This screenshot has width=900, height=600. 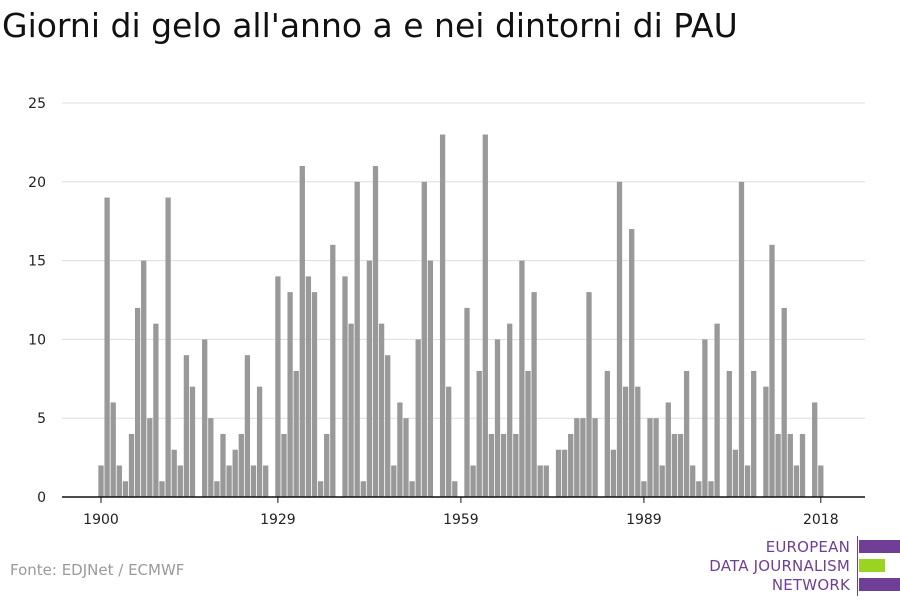 I want to click on source-note: Fonte: EDJNet / ECMWF, so click(x=97, y=570).